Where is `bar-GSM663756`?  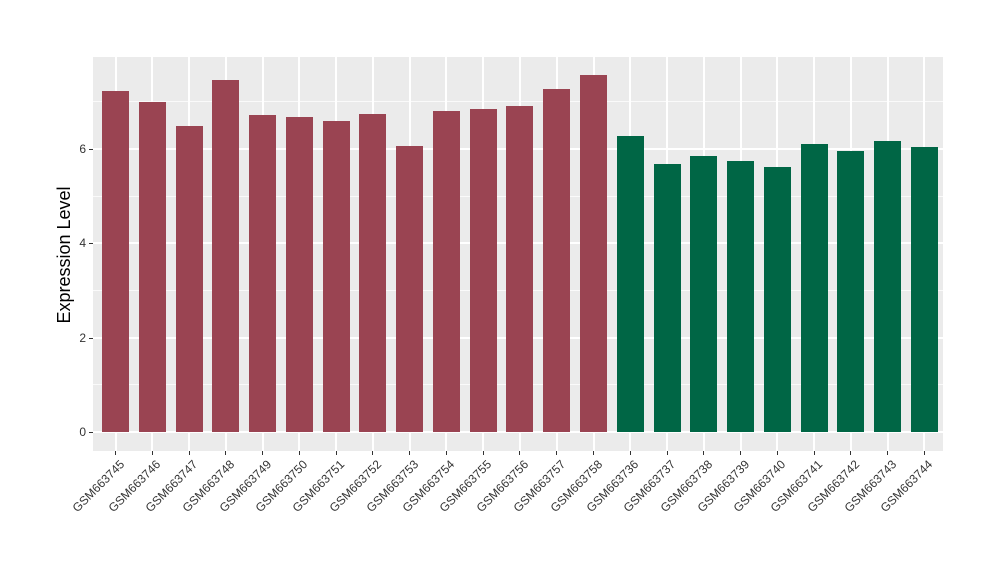
bar-GSM663756 is located at coordinates (520, 268).